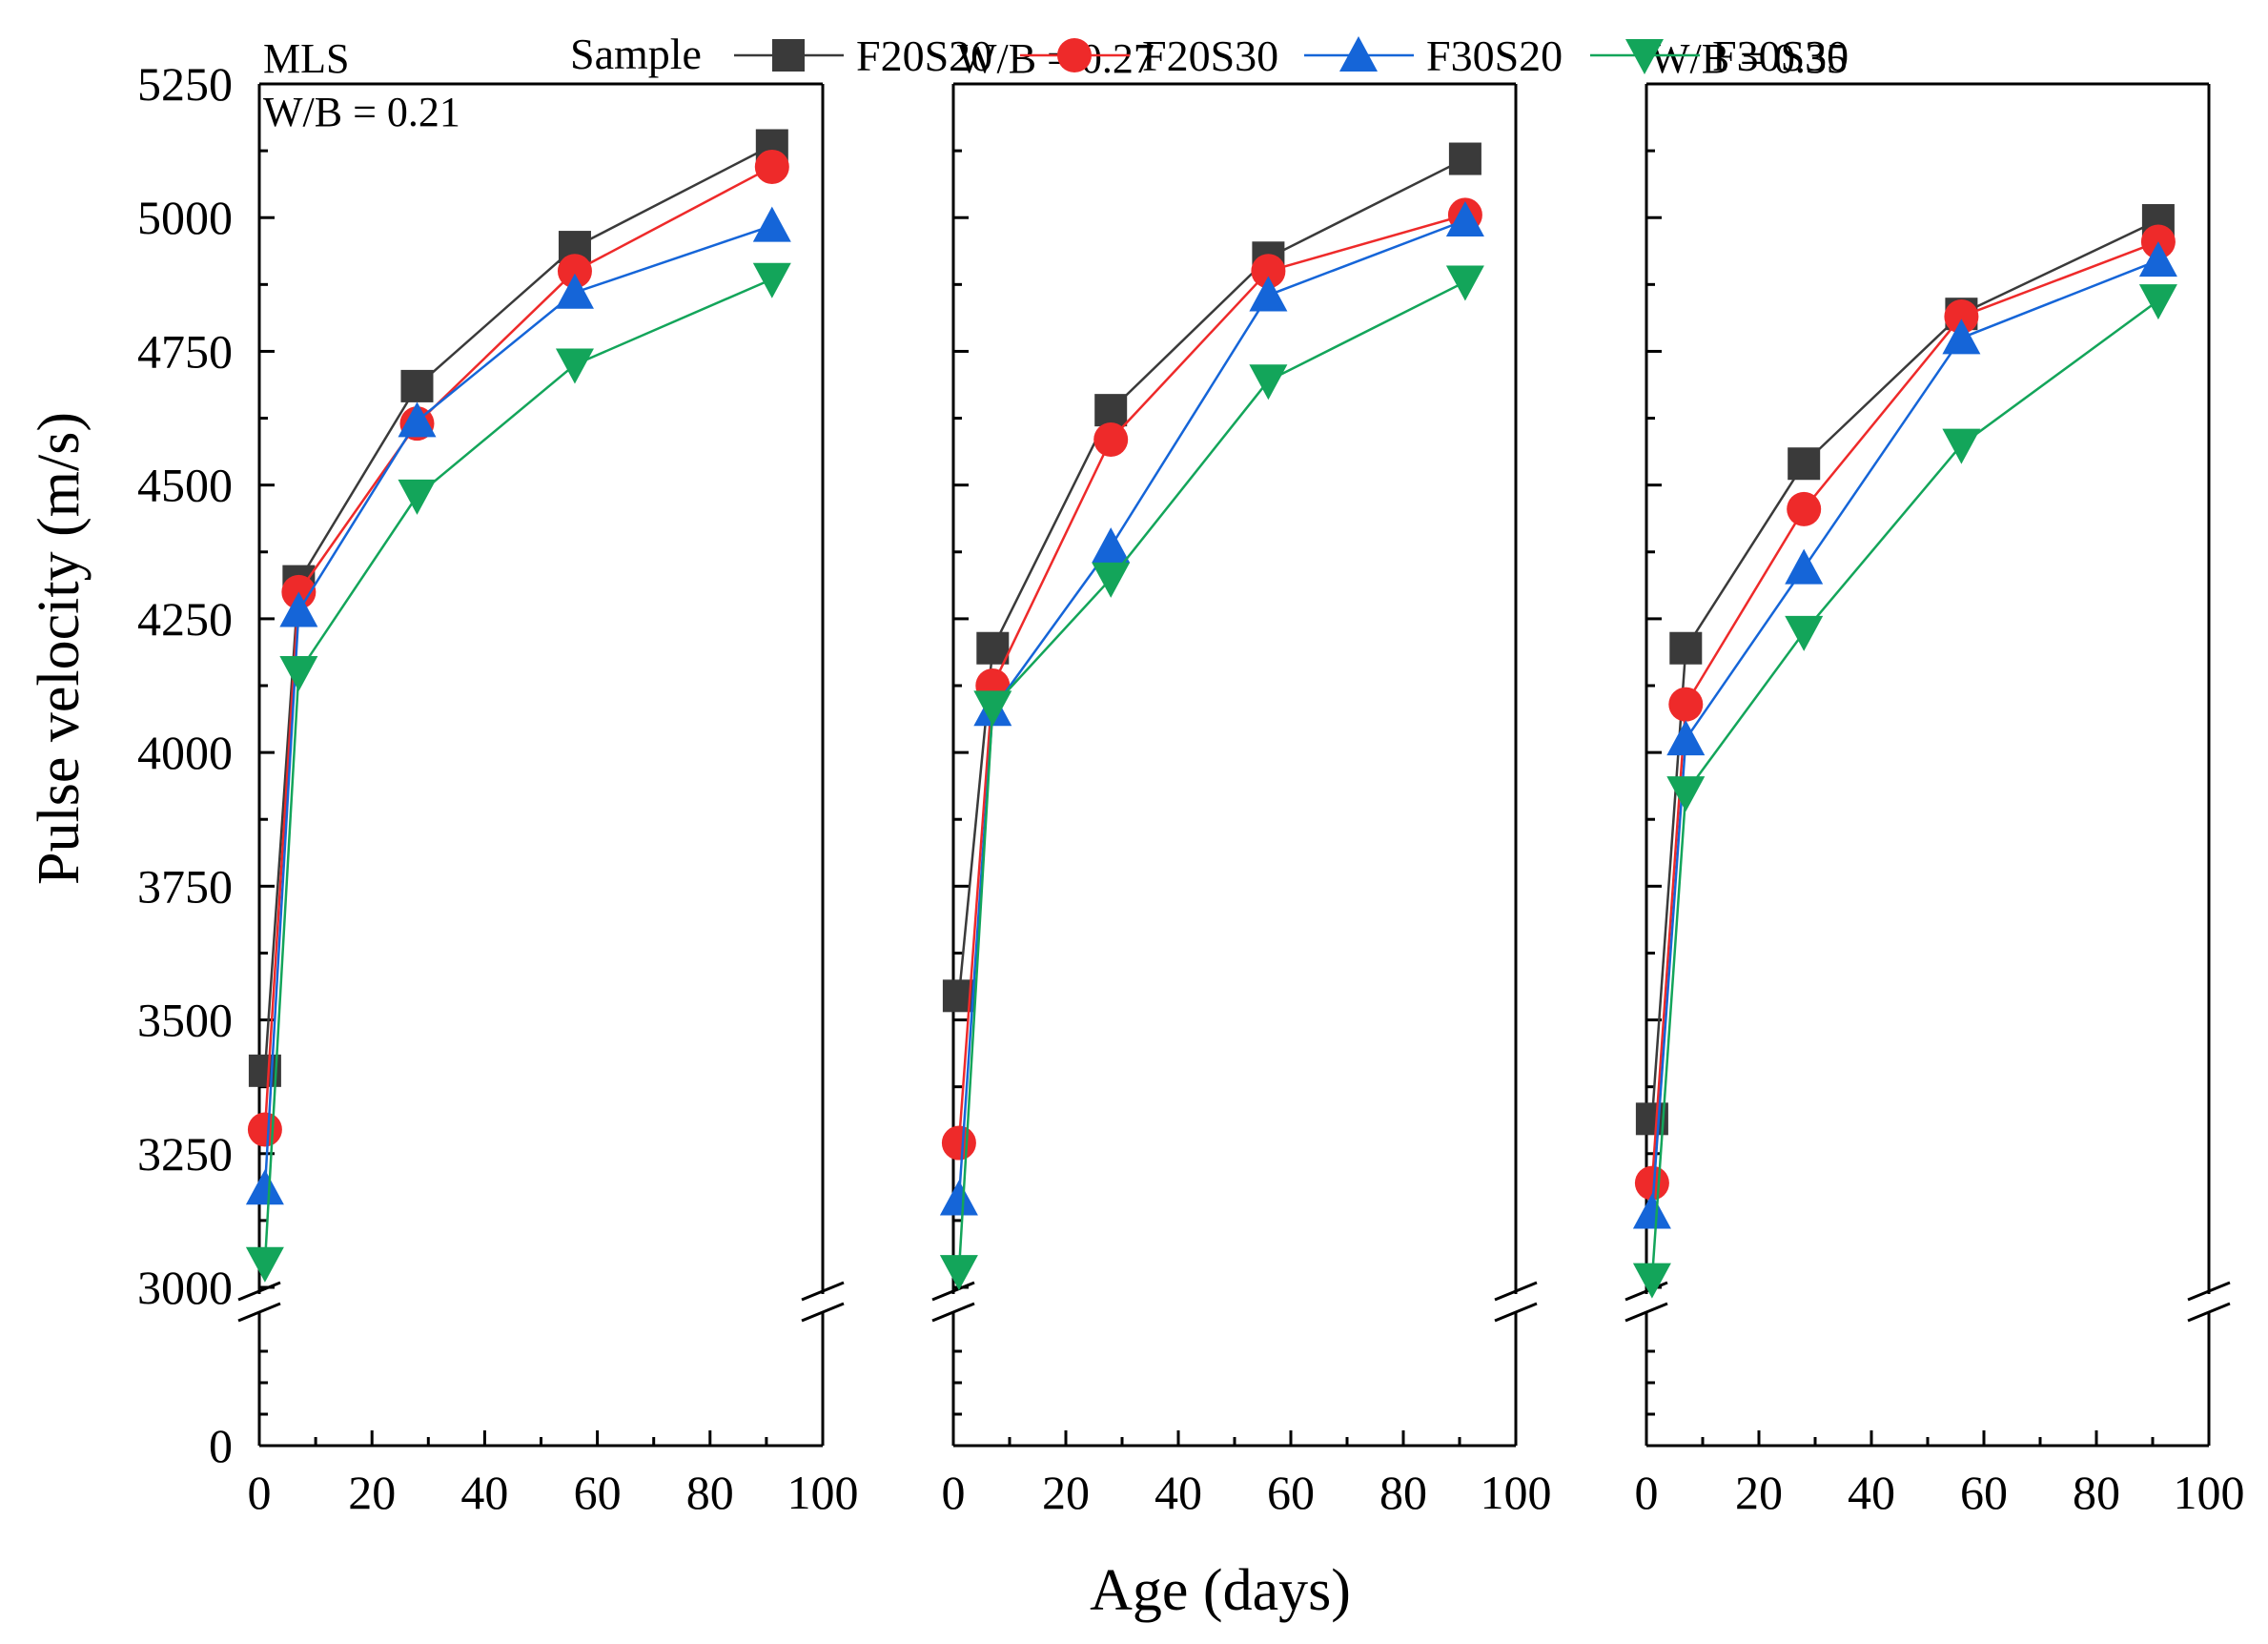  What do you see at coordinates (1433, 55) in the screenshot?
I see `legend-entry-F30S20: F30S20` at bounding box center [1433, 55].